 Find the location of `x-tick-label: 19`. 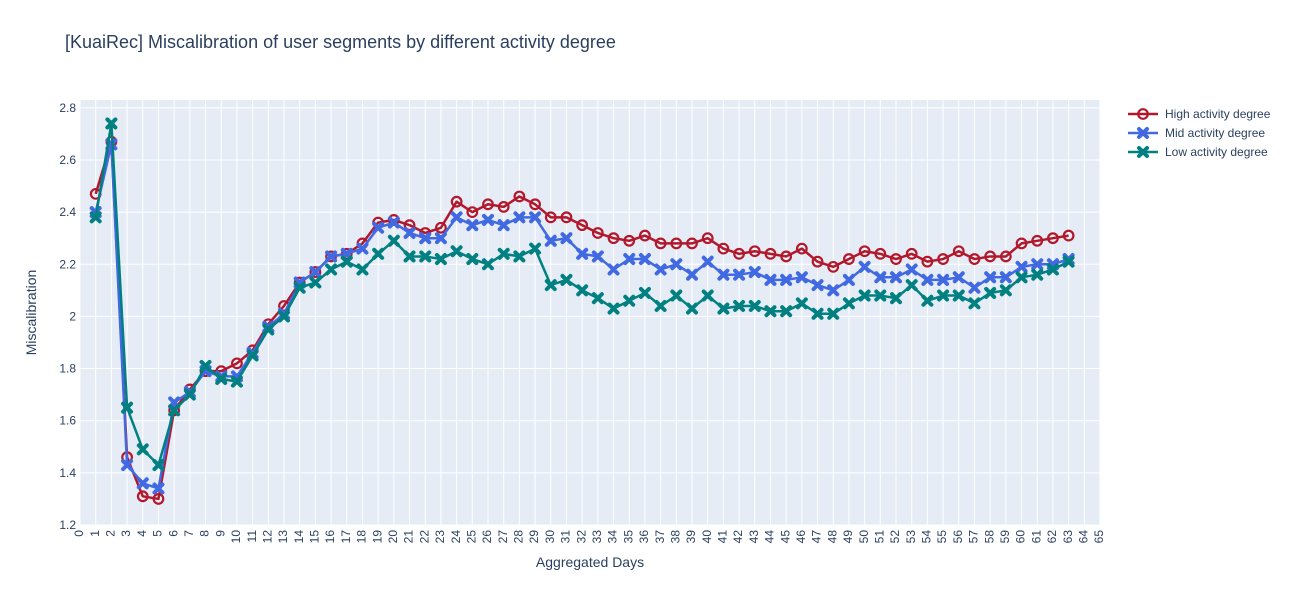

x-tick-label: 19 is located at coordinates (377, 537).